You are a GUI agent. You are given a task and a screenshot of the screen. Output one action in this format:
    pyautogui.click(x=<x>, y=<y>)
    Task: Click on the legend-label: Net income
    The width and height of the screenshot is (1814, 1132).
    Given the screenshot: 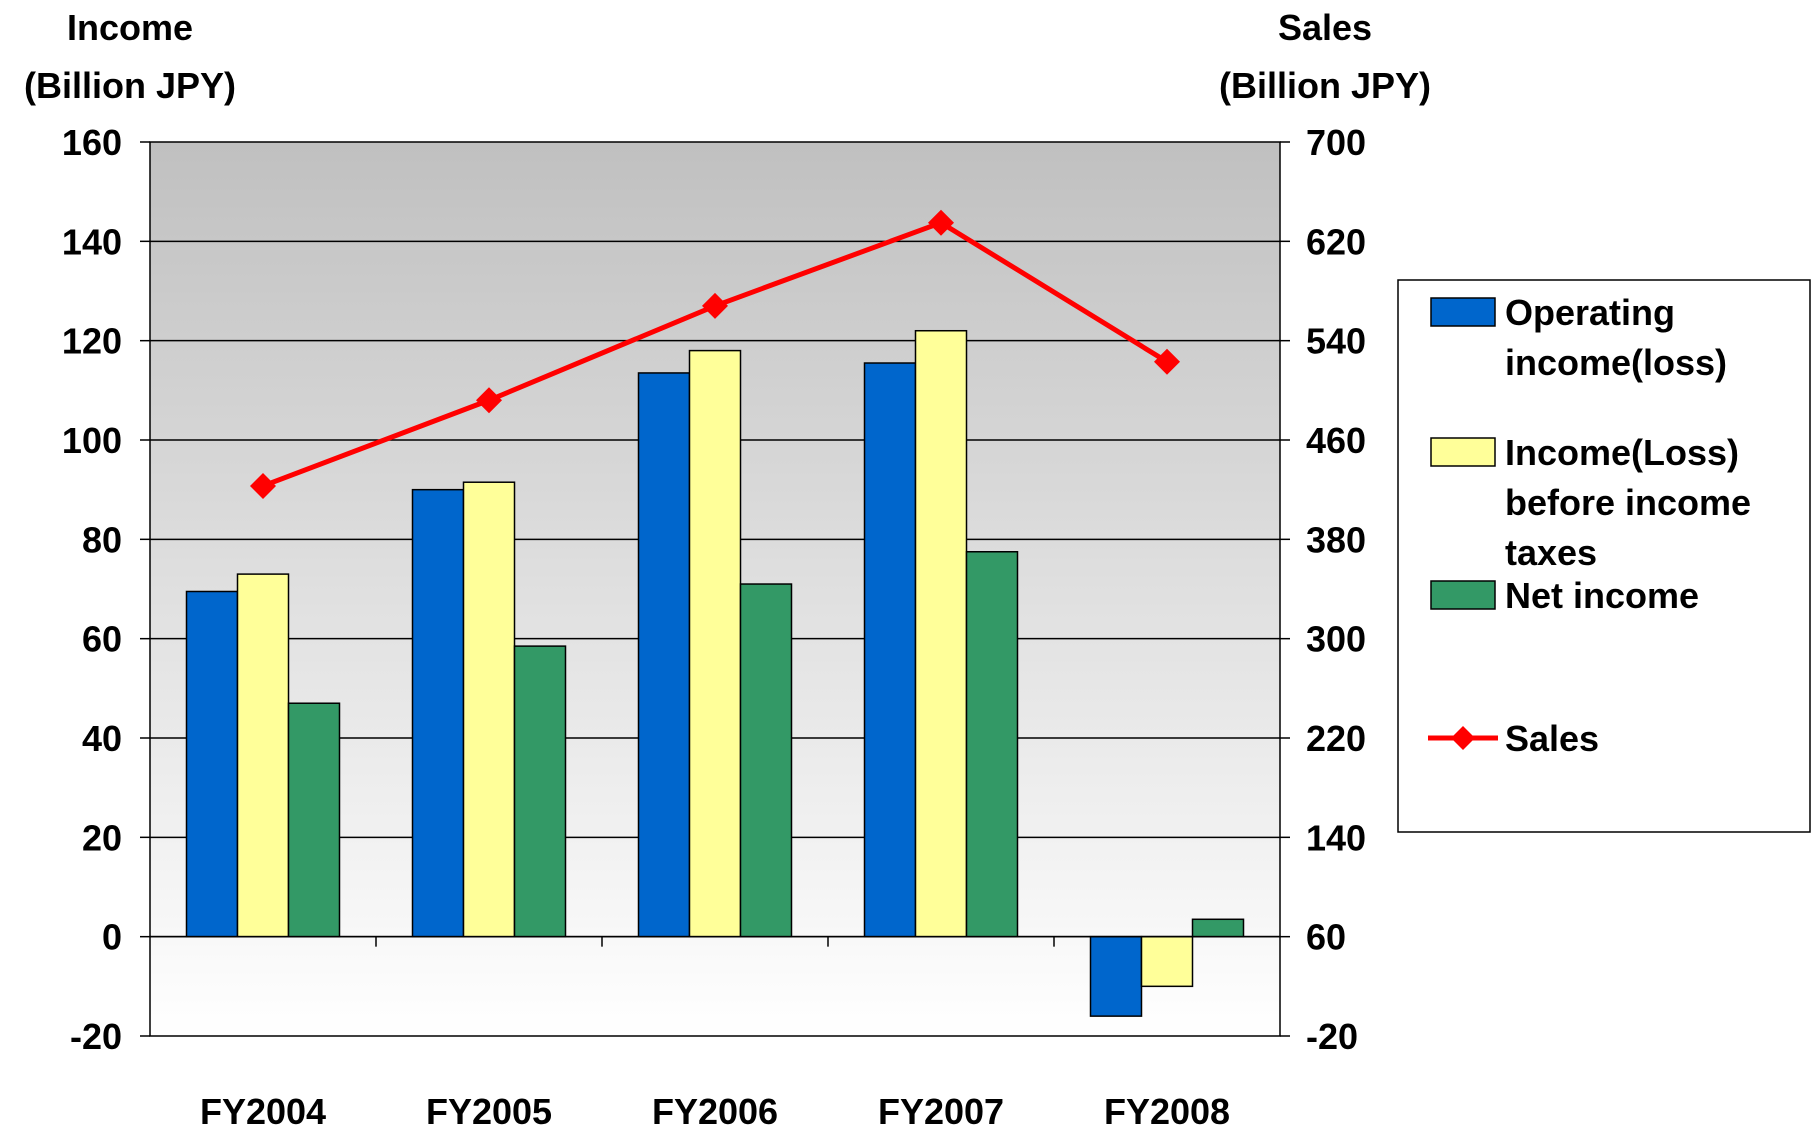 What is the action you would take?
    pyautogui.click(x=1602, y=595)
    